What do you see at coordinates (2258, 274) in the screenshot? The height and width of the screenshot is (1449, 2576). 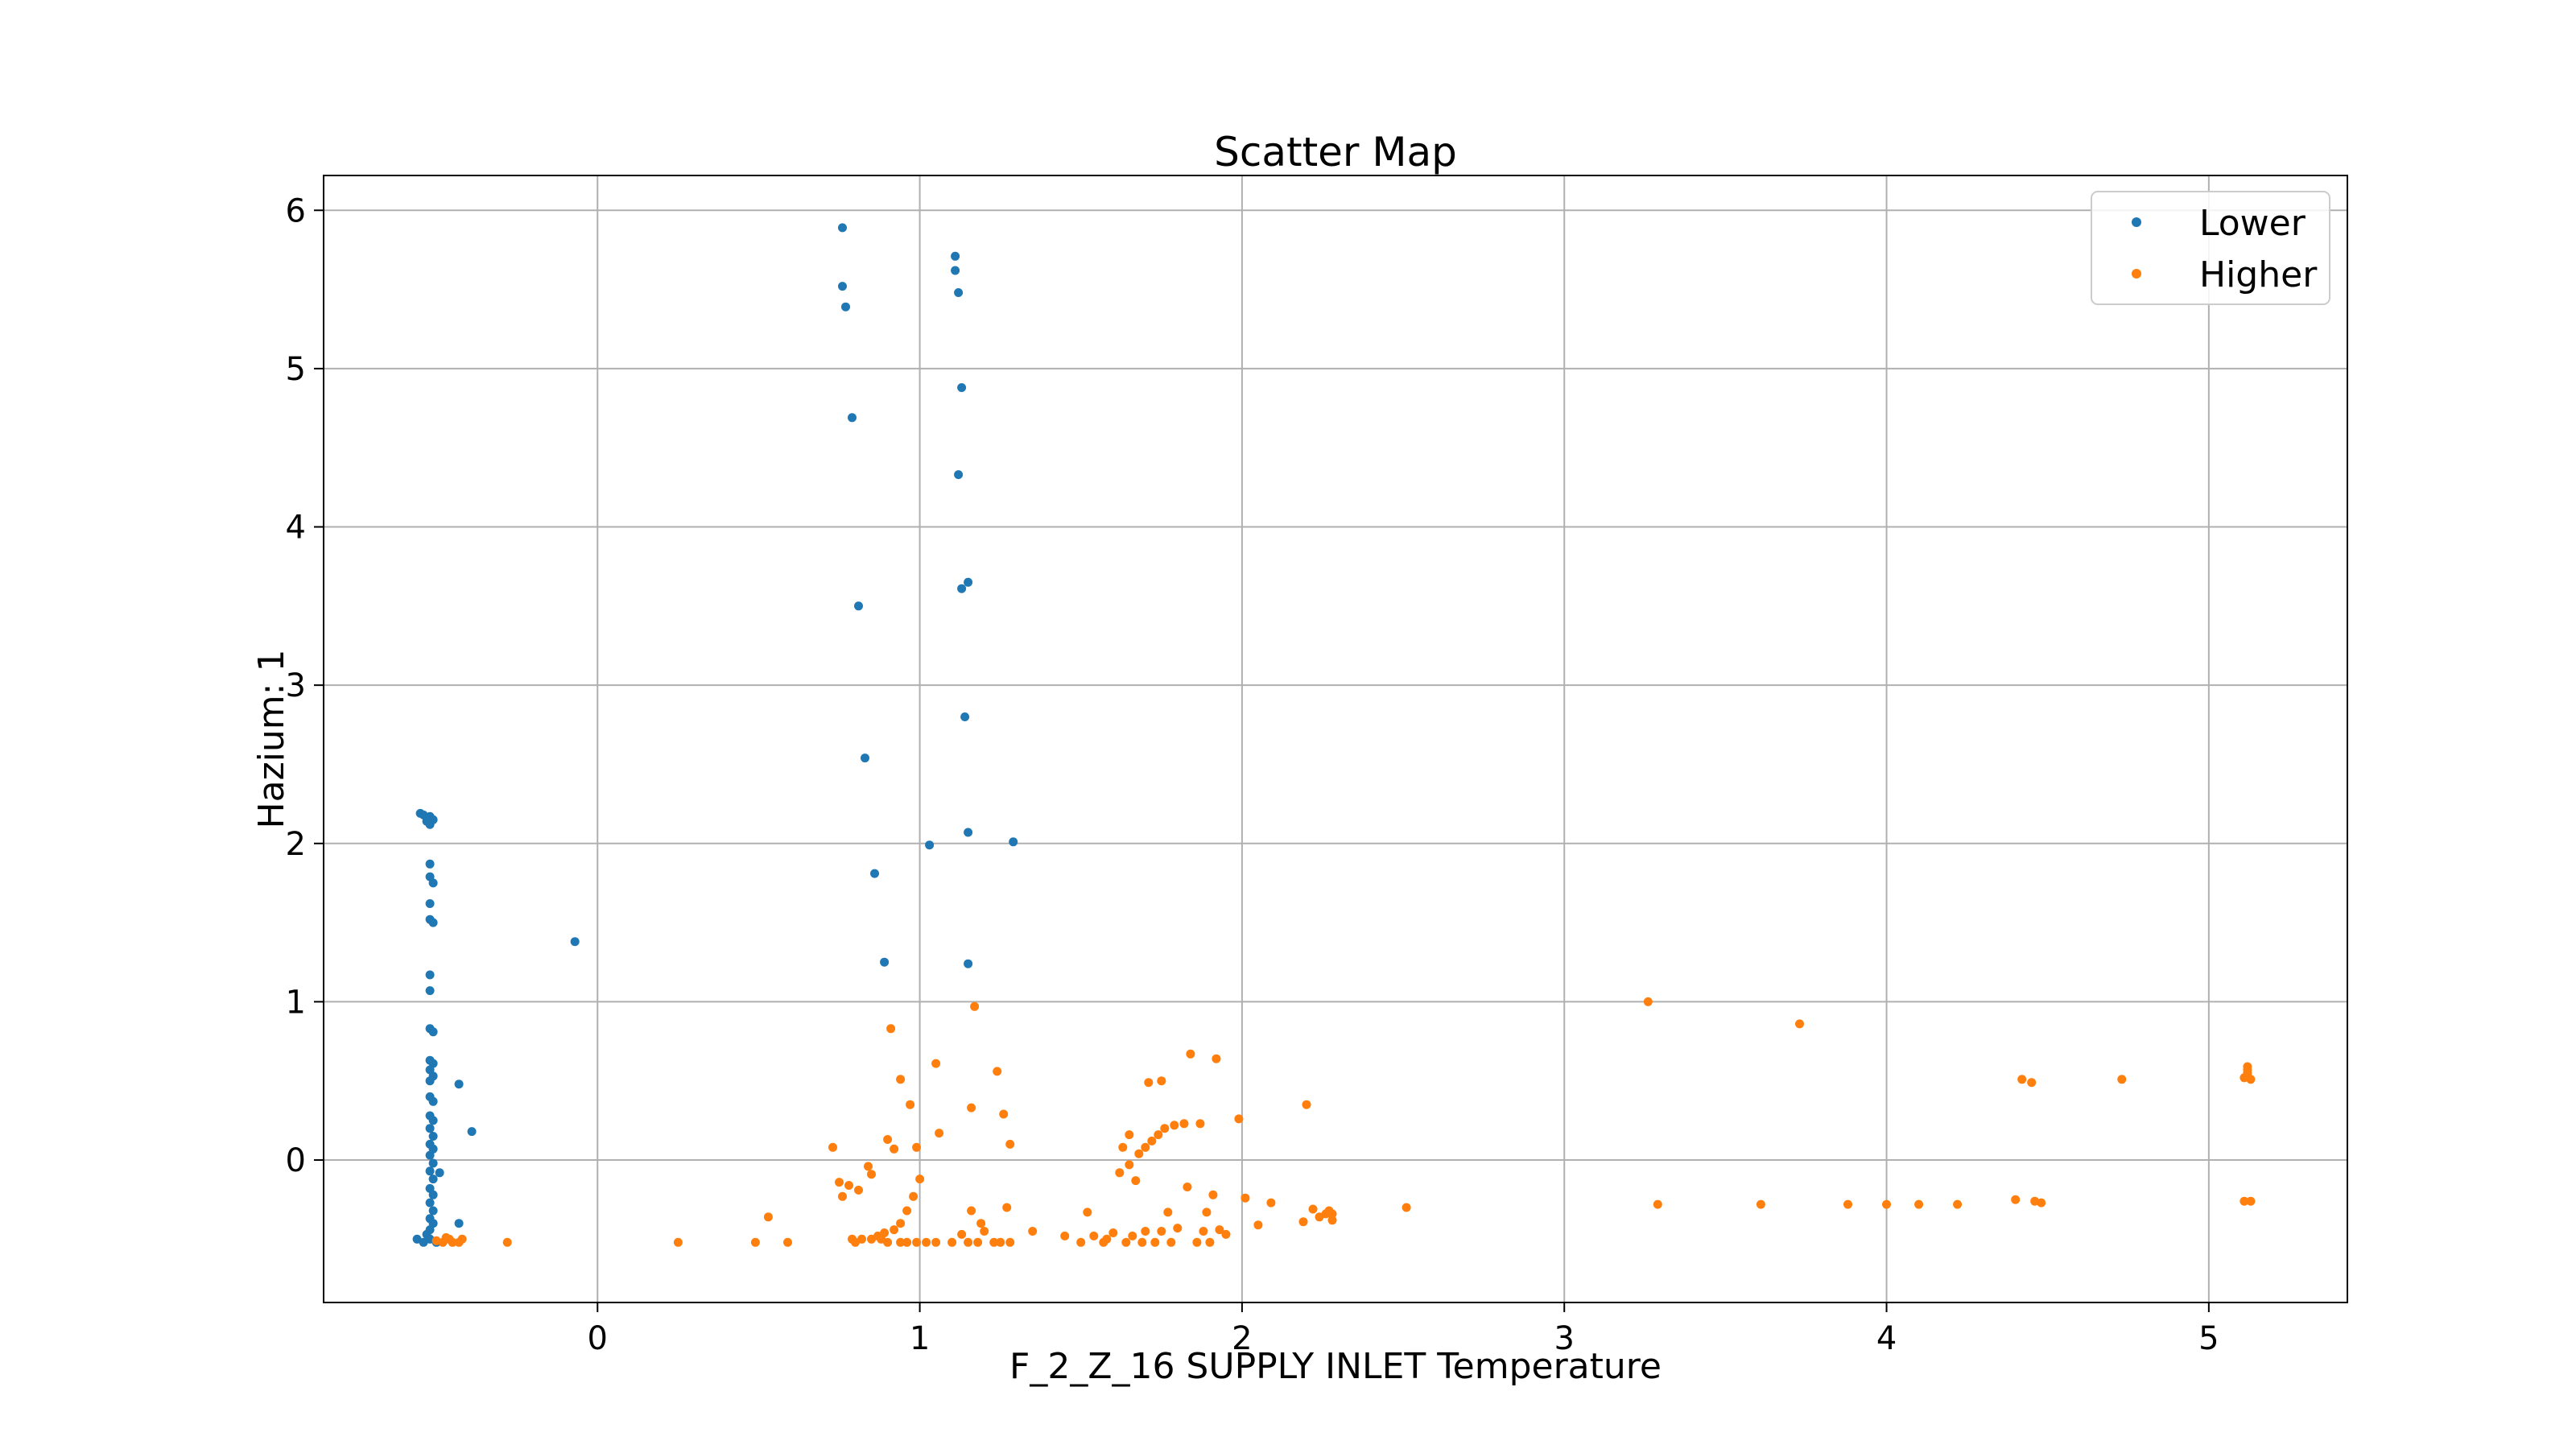 I see `legend-label: Higher` at bounding box center [2258, 274].